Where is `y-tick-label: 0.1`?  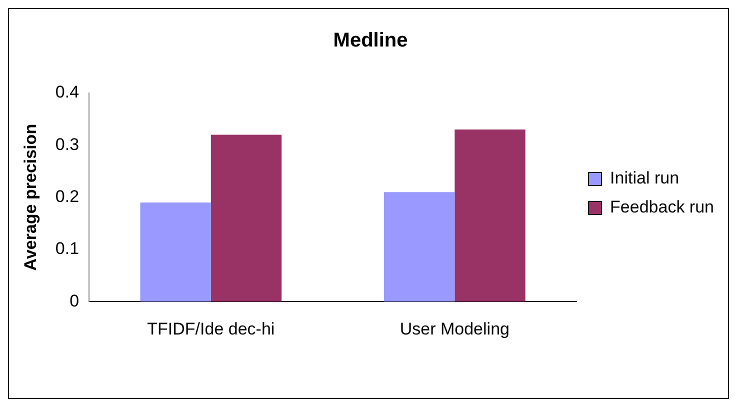
y-tick-label: 0.1 is located at coordinates (67, 248).